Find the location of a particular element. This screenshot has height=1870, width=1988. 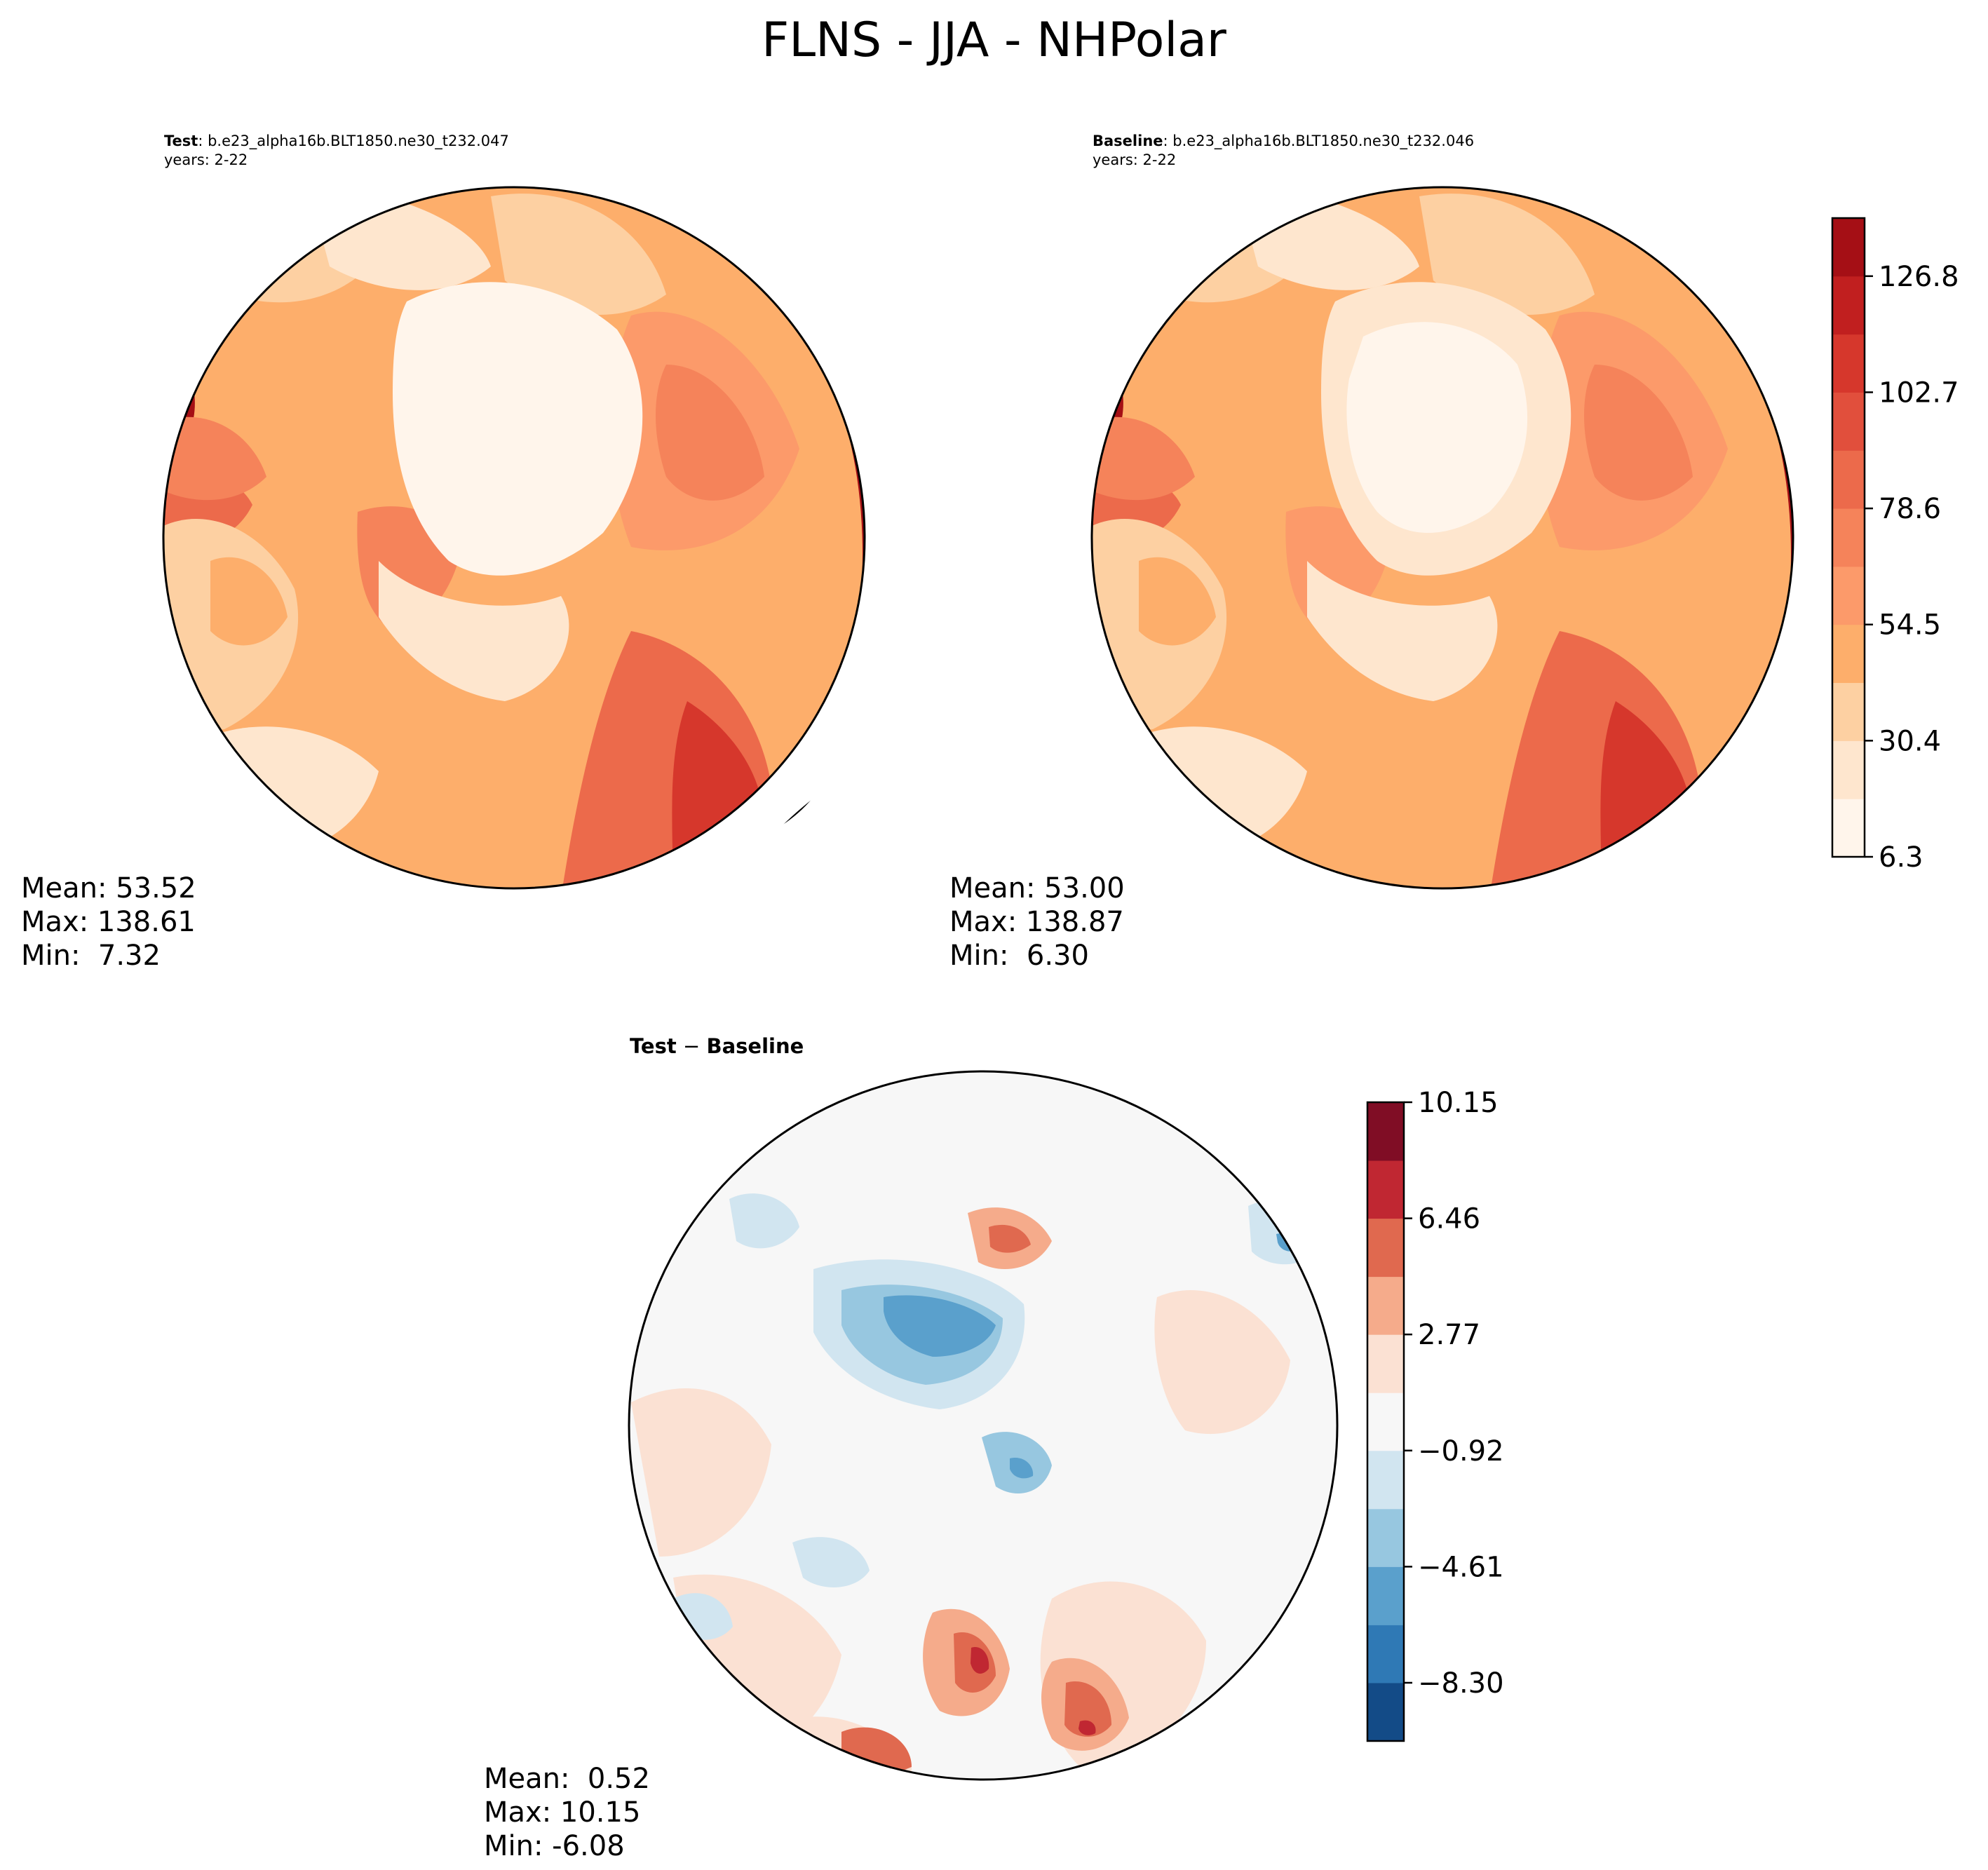

test-label-sep: : is located at coordinates (203, 141).